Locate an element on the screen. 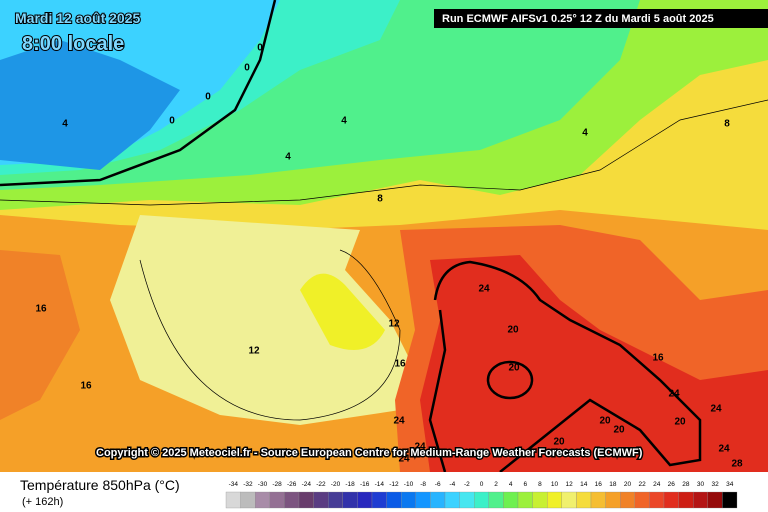 This screenshot has width=768, height=512. legend-label: 6 is located at coordinates (525, 484).